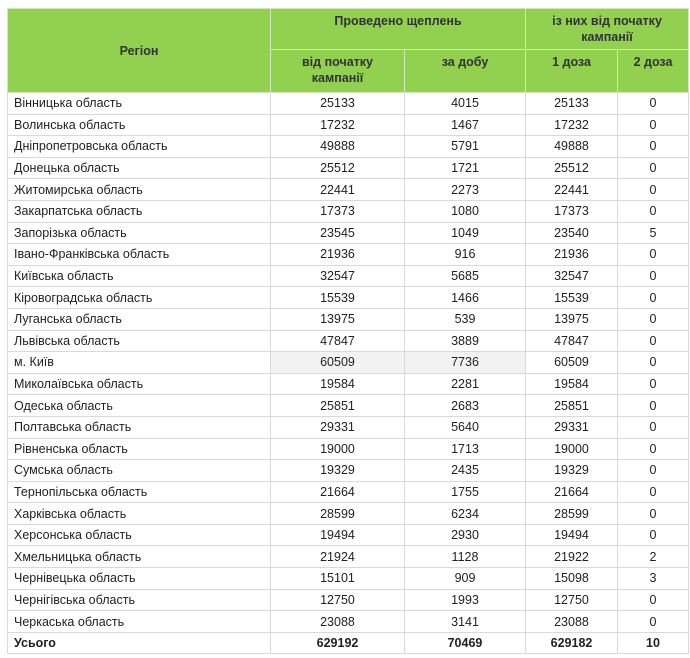 The image size is (690, 658). What do you see at coordinates (571, 513) in the screenshot?
I see `cell-dose1: 28599` at bounding box center [571, 513].